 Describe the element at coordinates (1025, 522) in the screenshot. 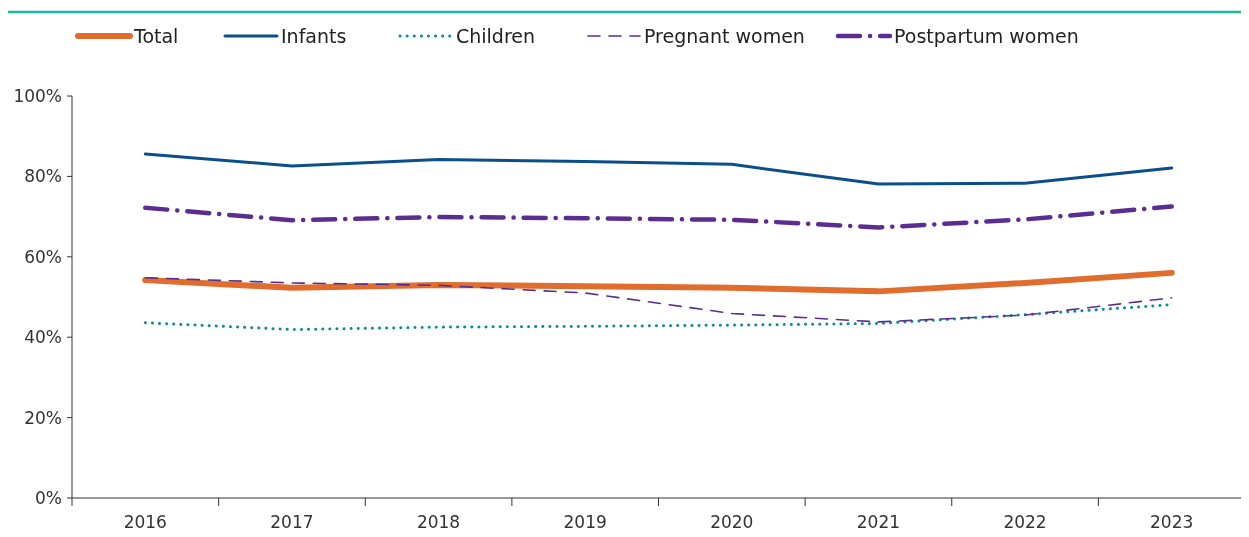

I see `x-tick-label: 2022` at that location.